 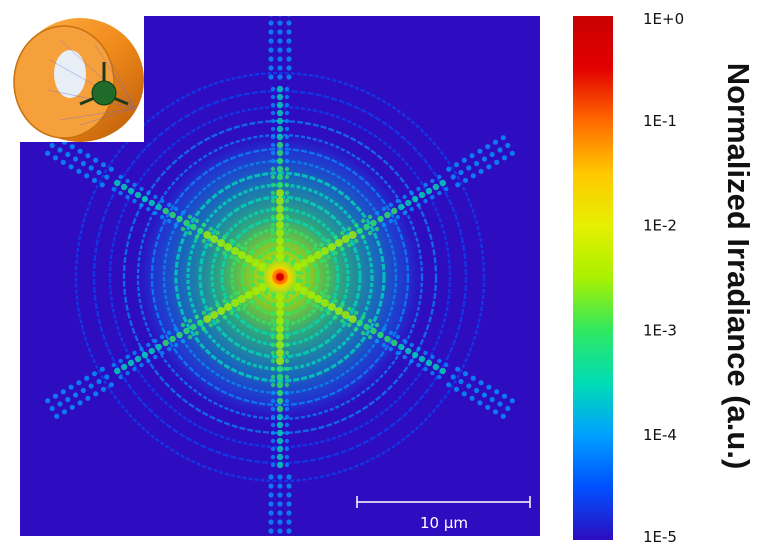 What do you see at coordinates (738, 266) in the screenshot?
I see `colorbar-title: Normalized Irradiance (a.u.)` at bounding box center [738, 266].